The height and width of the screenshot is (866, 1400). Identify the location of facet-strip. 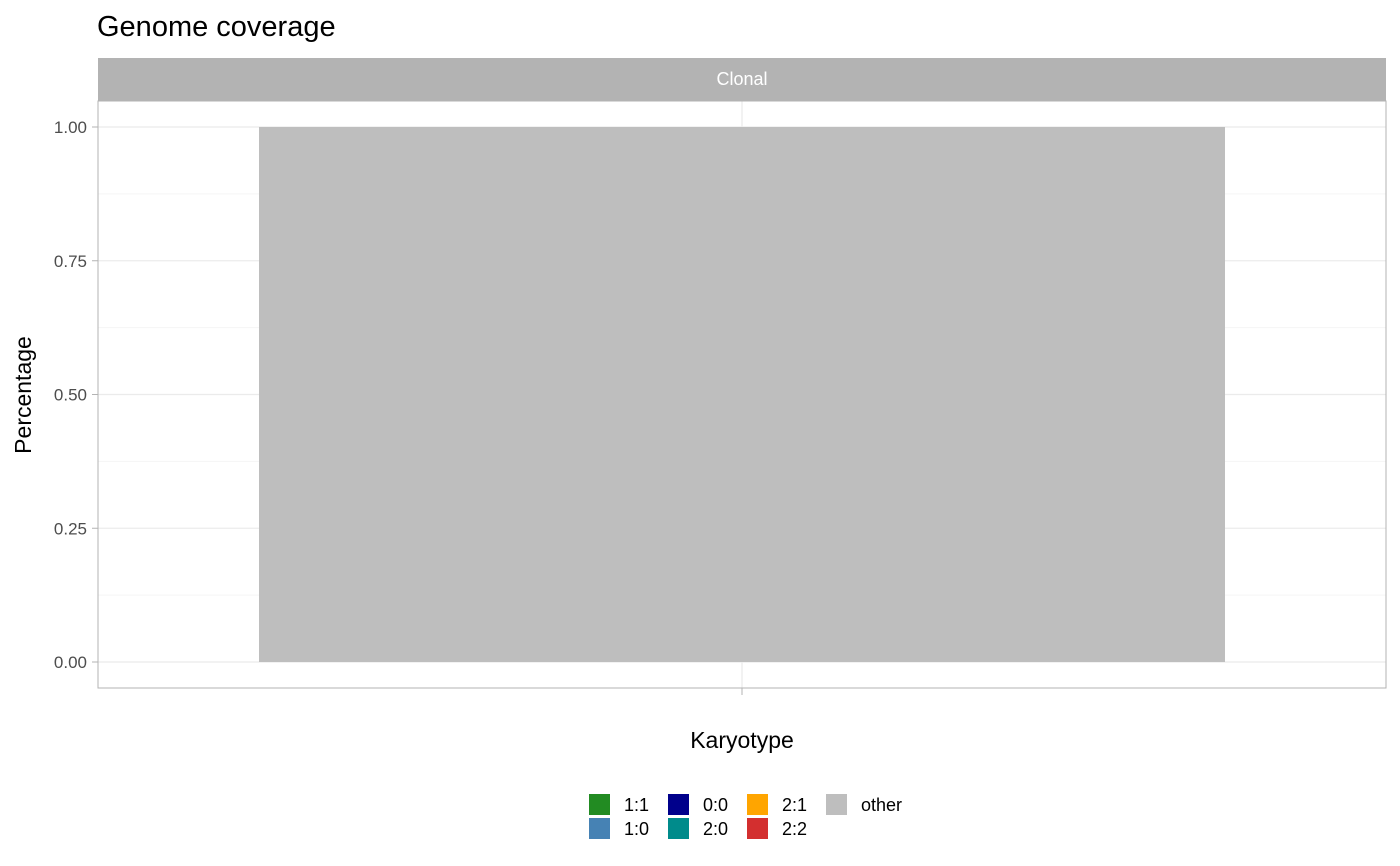
(742, 79).